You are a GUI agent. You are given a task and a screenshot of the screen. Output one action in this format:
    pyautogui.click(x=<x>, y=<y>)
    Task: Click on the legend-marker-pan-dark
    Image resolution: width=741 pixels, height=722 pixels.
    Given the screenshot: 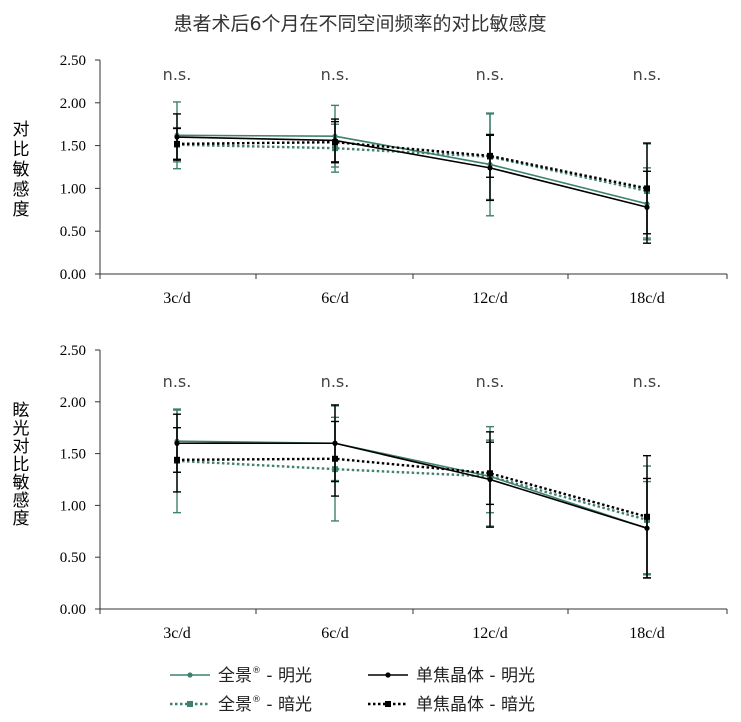 What is the action you would take?
    pyautogui.click(x=190, y=704)
    